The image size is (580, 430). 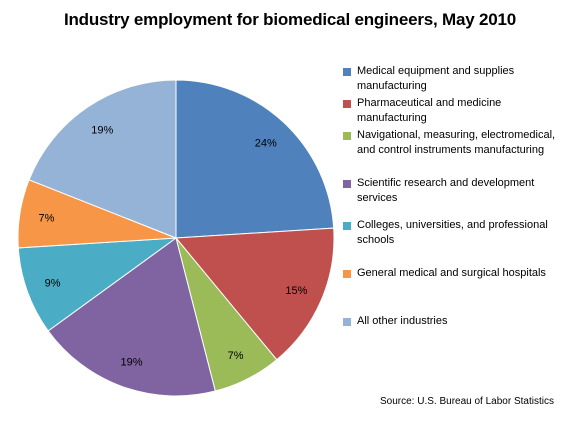 What do you see at coordinates (458, 290) in the screenshot?
I see `legend-item: General medical and surgical hospitals` at bounding box center [458, 290].